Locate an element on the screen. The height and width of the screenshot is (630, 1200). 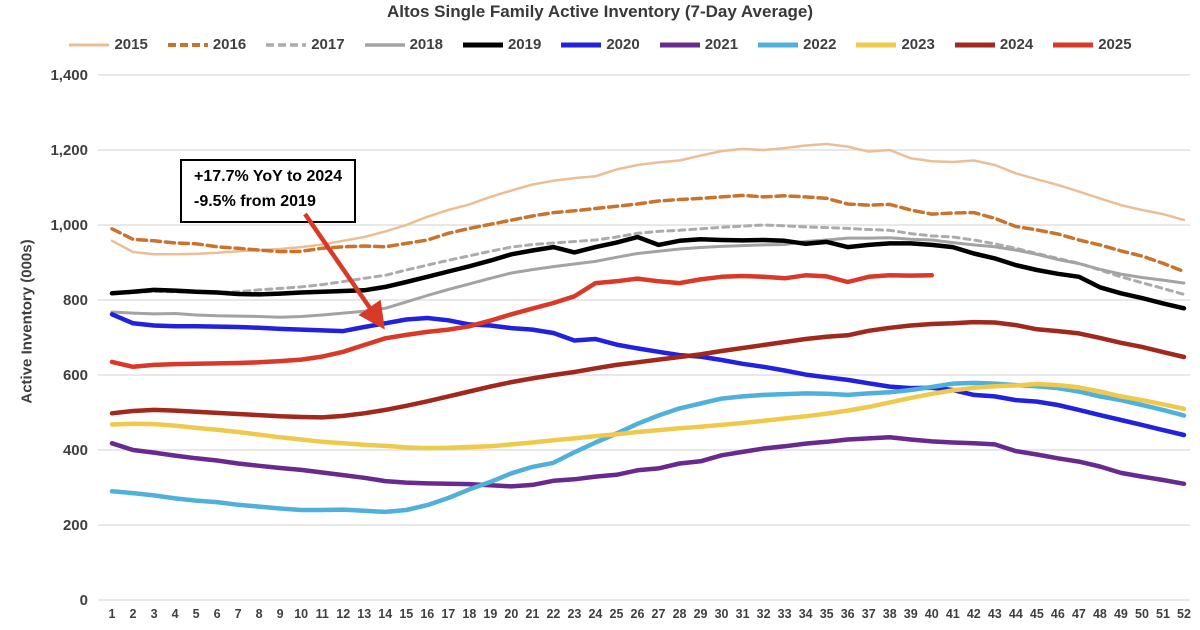
legend-item-2018: 2018 is located at coordinates (403, 44).